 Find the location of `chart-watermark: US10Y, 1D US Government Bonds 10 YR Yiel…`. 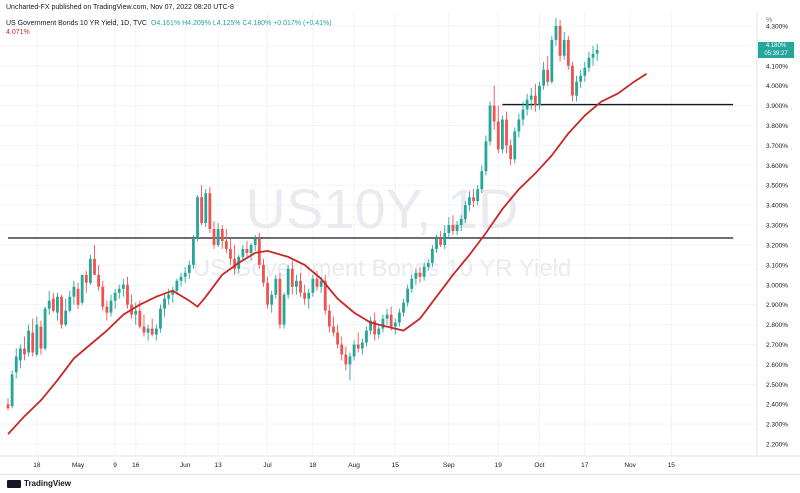

chart-watermark: US10Y, 1D US Government Bonds 10 YR Yiel… is located at coordinates (382, 229).